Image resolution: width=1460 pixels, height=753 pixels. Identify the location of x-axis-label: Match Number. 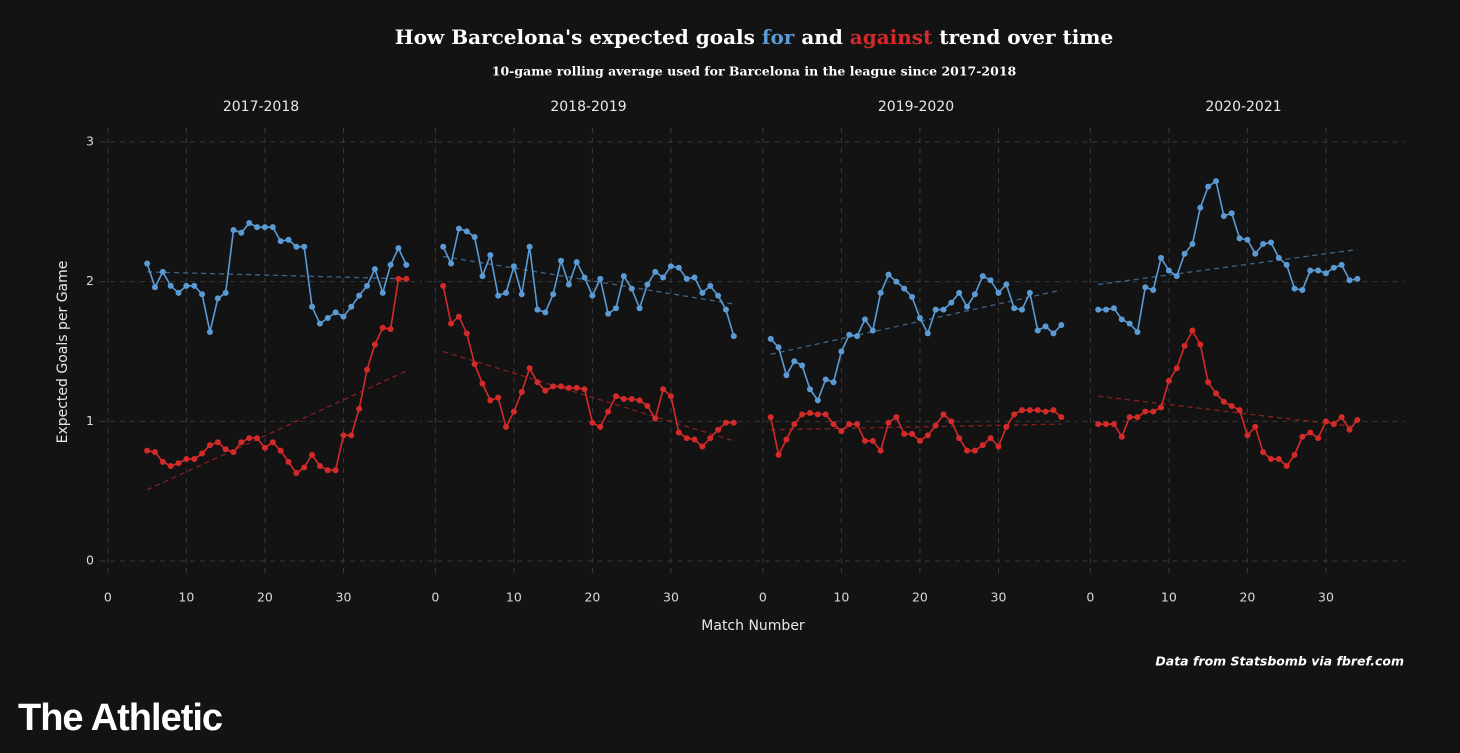
(753, 626).